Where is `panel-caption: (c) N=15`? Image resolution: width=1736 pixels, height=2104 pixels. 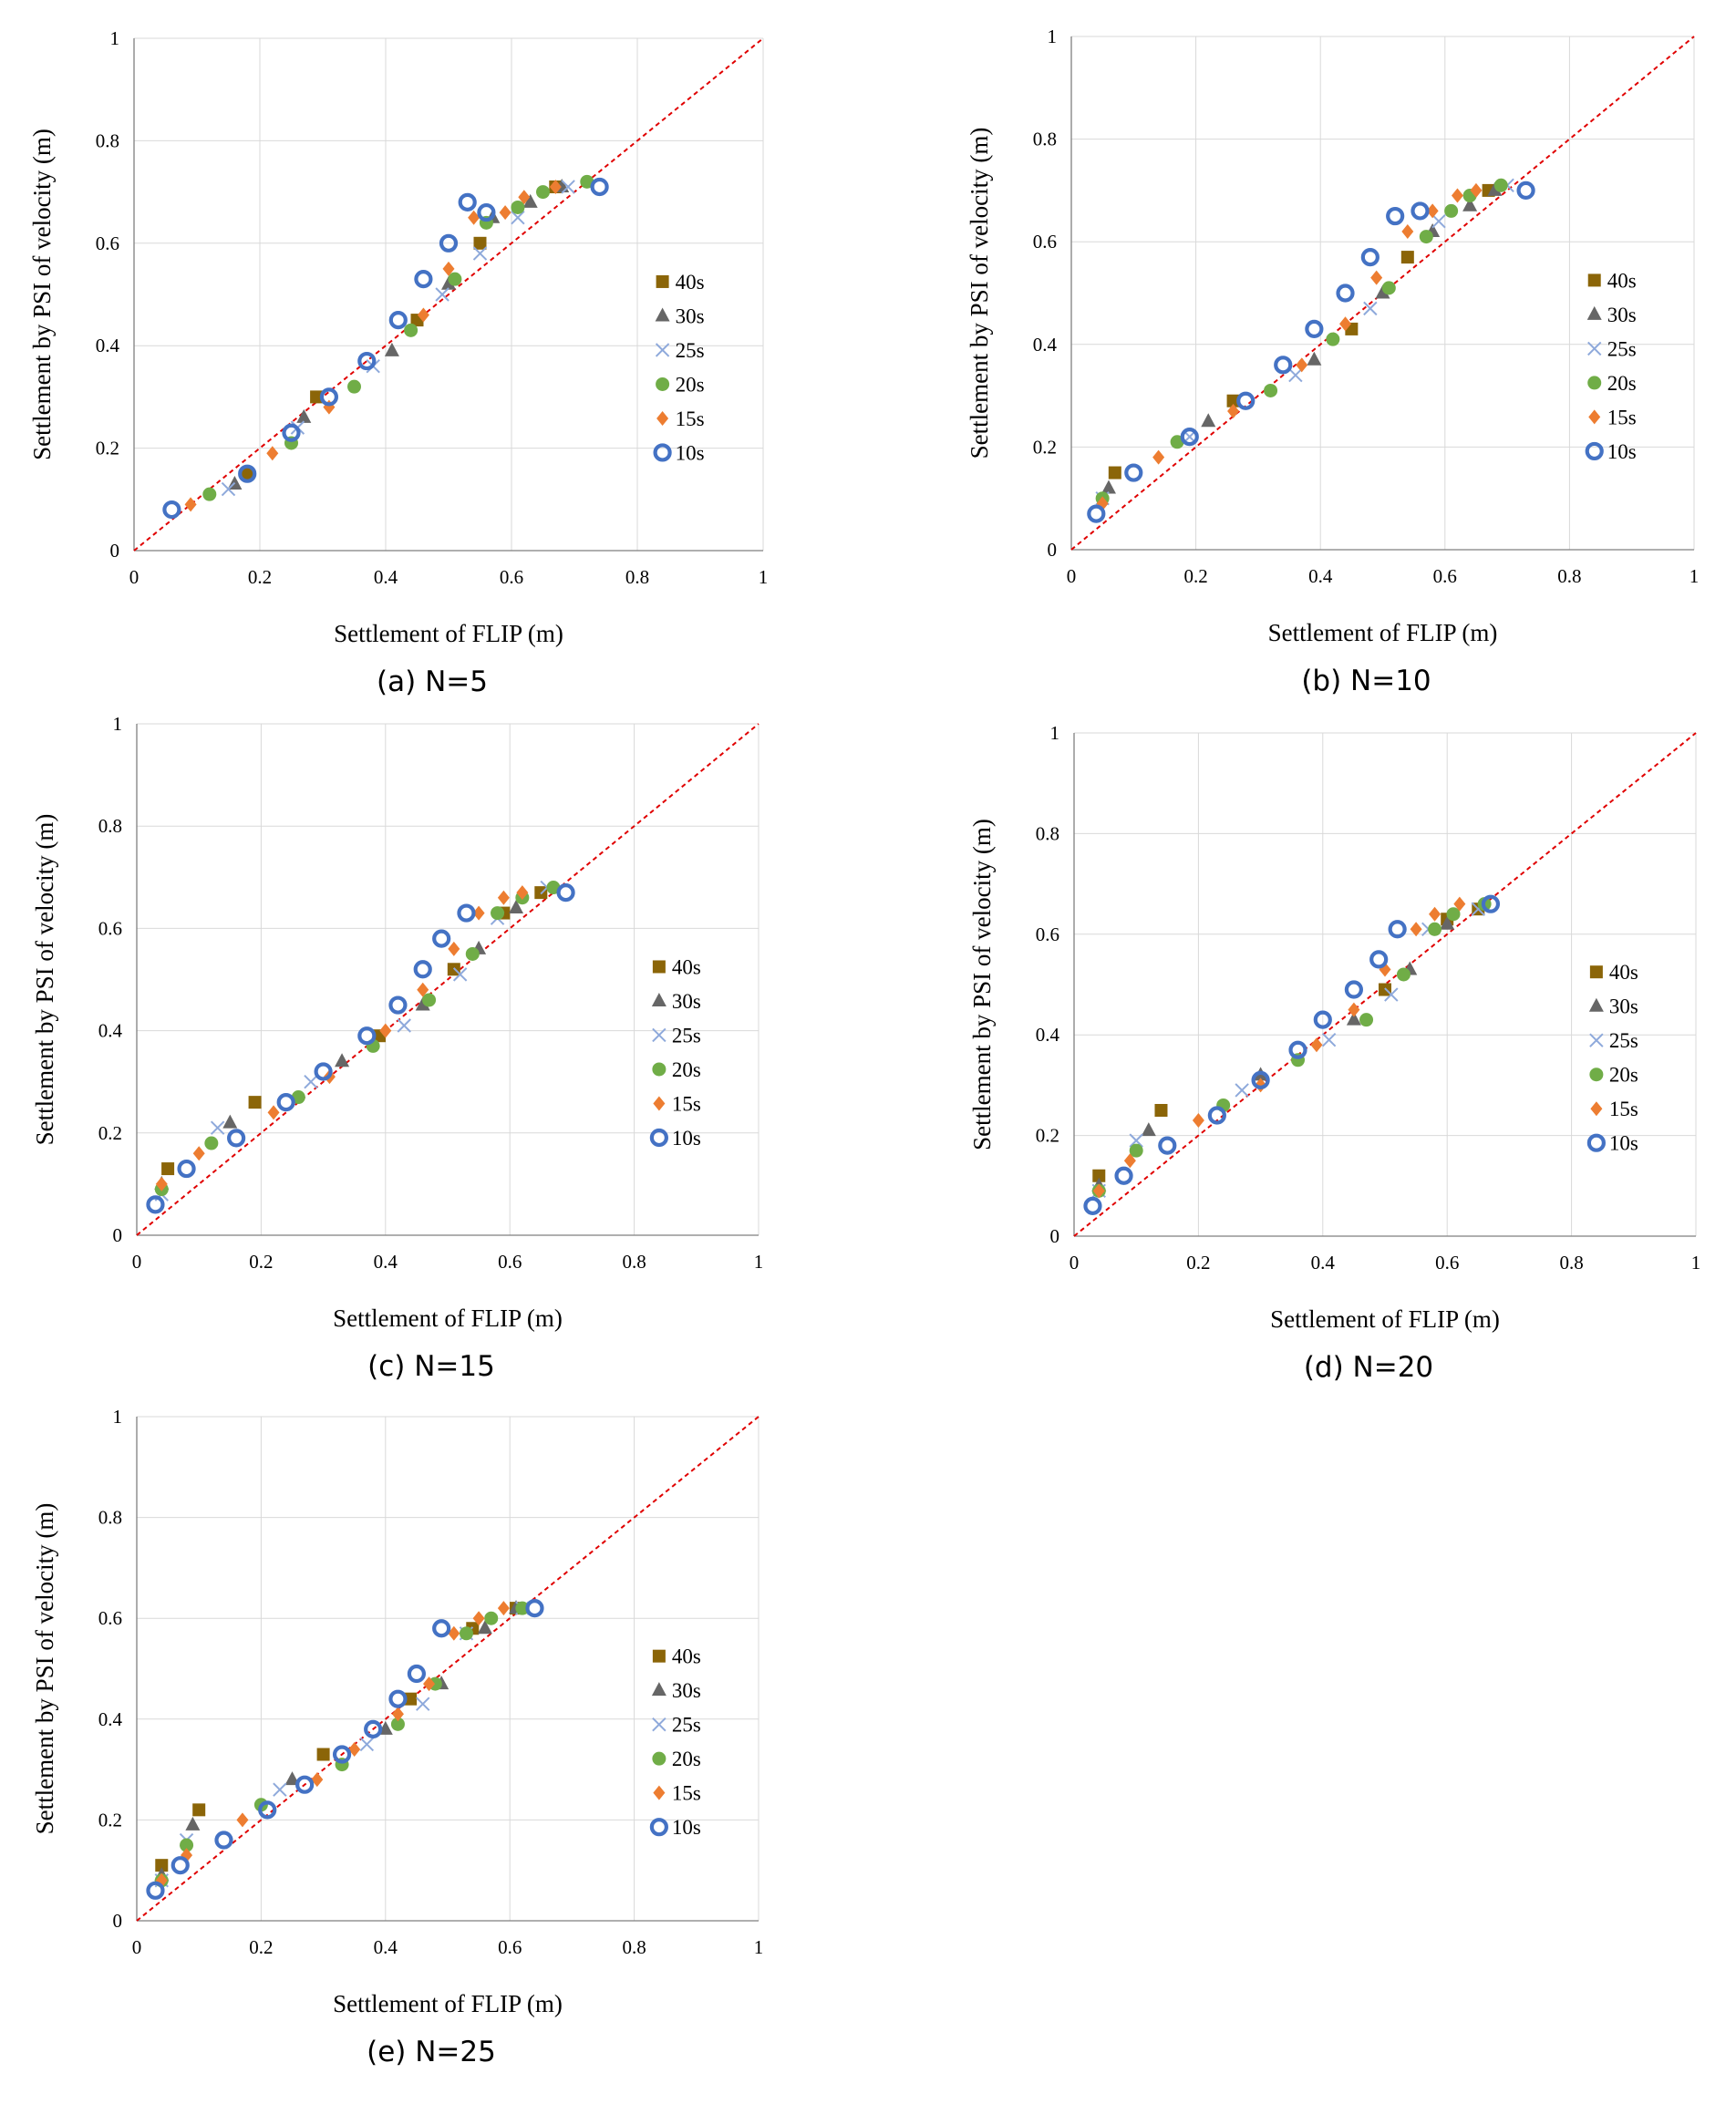
panel-caption: (c) N=15 is located at coordinates (431, 1366).